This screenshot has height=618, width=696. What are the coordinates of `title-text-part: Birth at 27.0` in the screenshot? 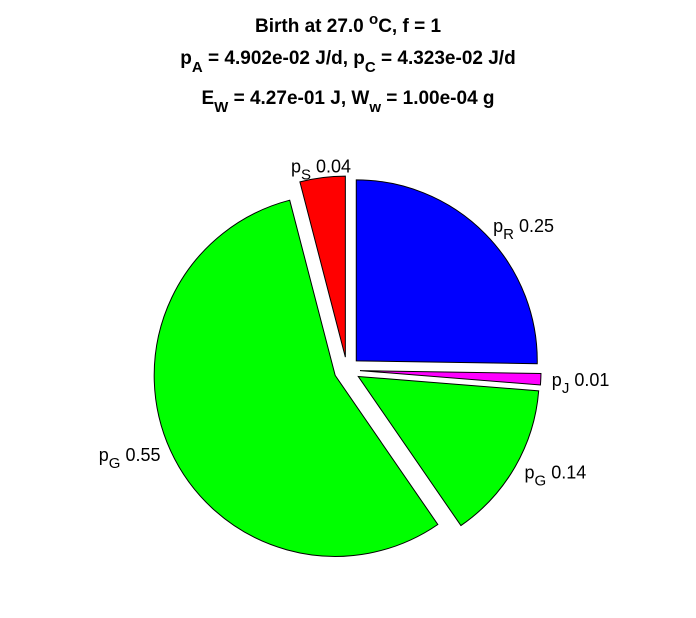 It's located at (312, 26).